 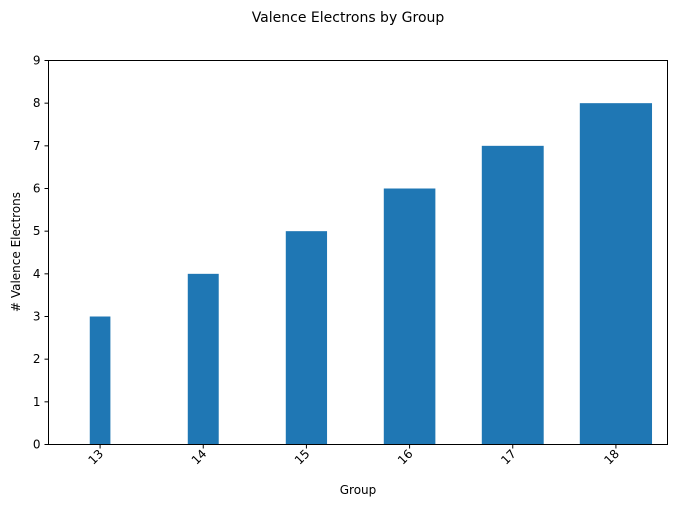 I want to click on y-tick-label: 3, so click(x=37, y=317).